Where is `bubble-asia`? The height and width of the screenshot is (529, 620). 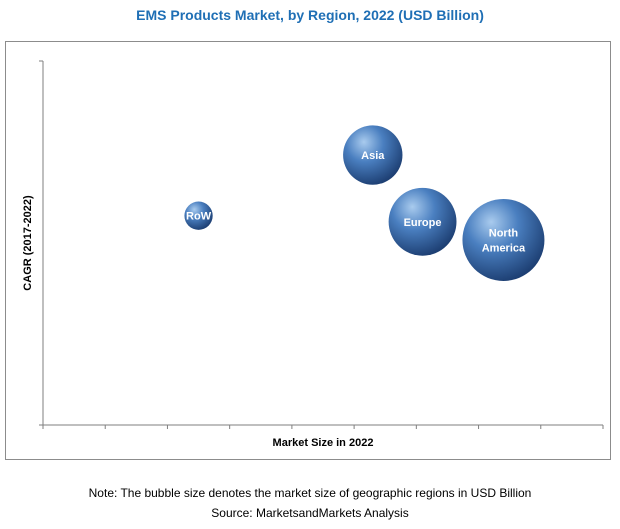
bubble-asia is located at coordinates (373, 155).